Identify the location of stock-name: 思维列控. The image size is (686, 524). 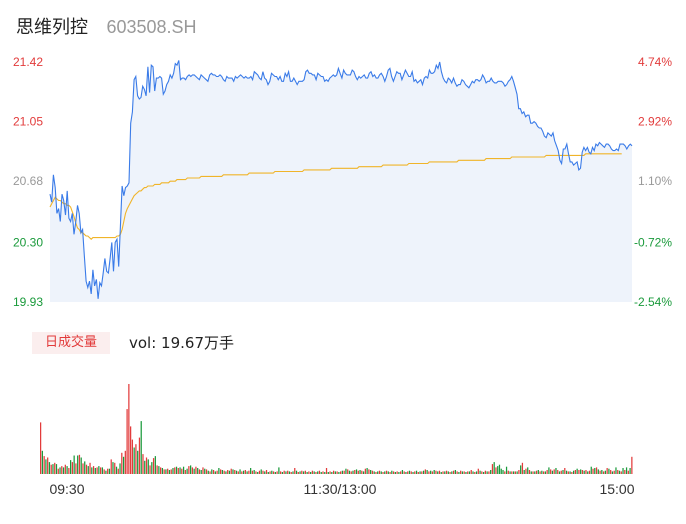
(52, 27).